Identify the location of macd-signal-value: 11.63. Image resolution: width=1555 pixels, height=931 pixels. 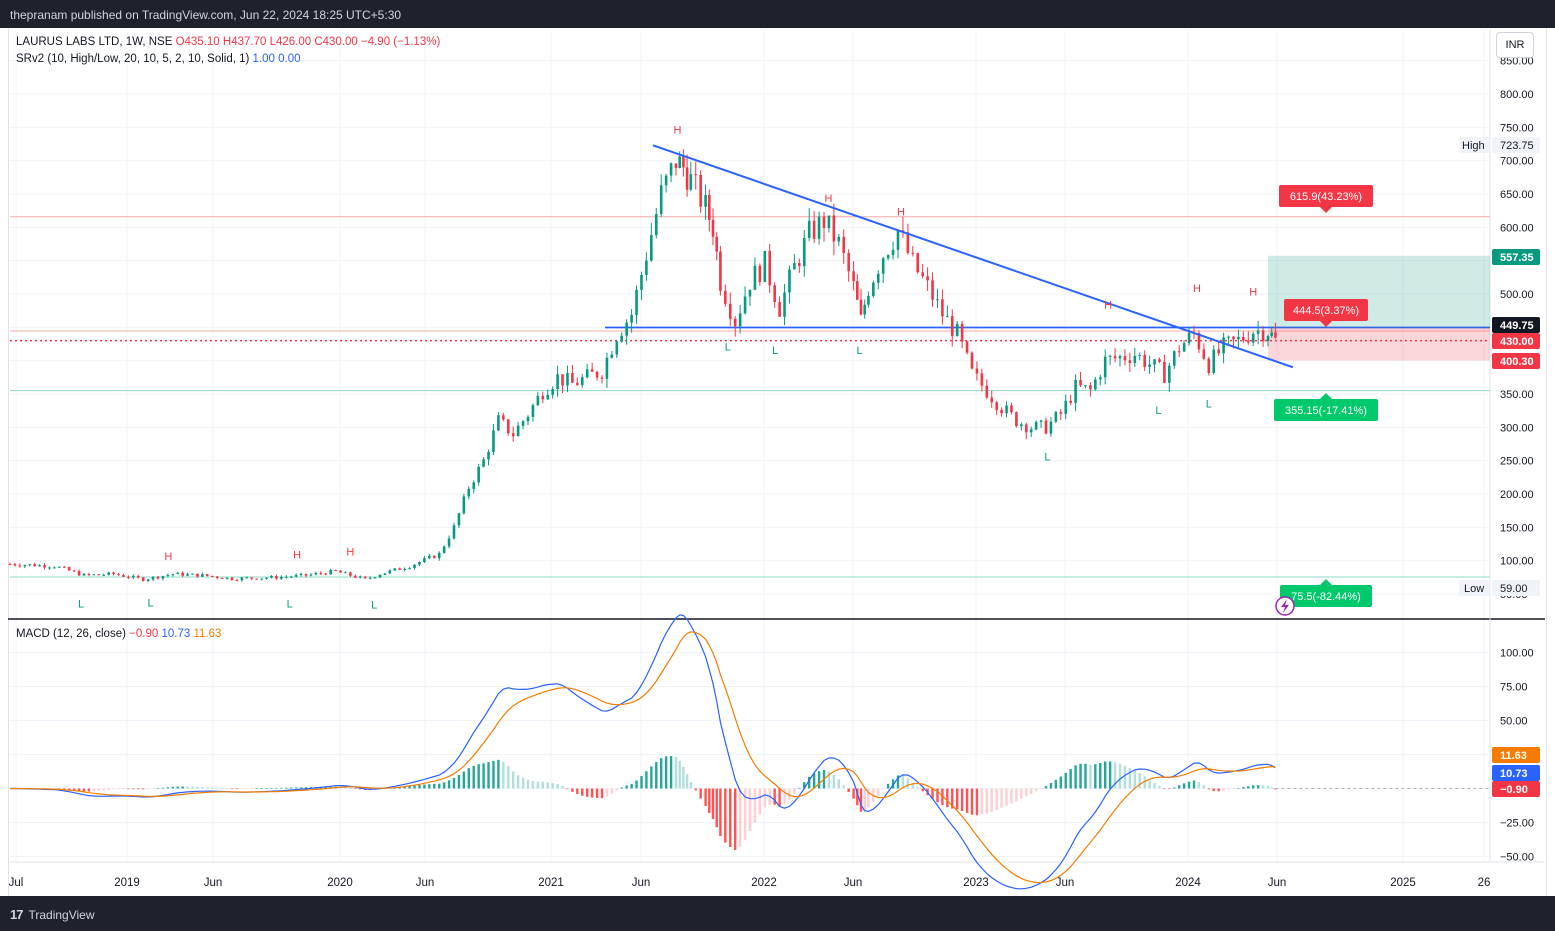
(207, 634).